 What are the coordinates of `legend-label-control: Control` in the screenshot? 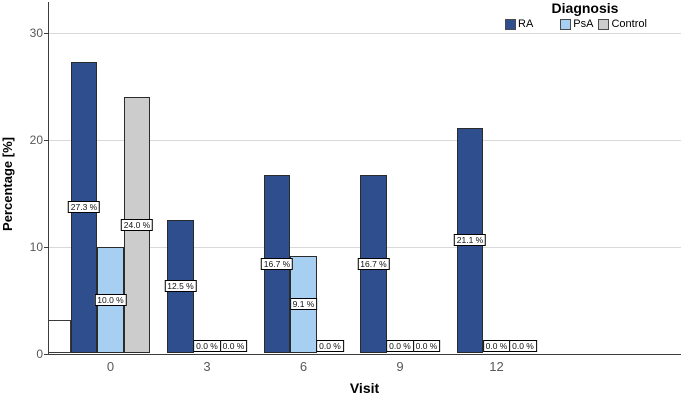 It's located at (629, 24).